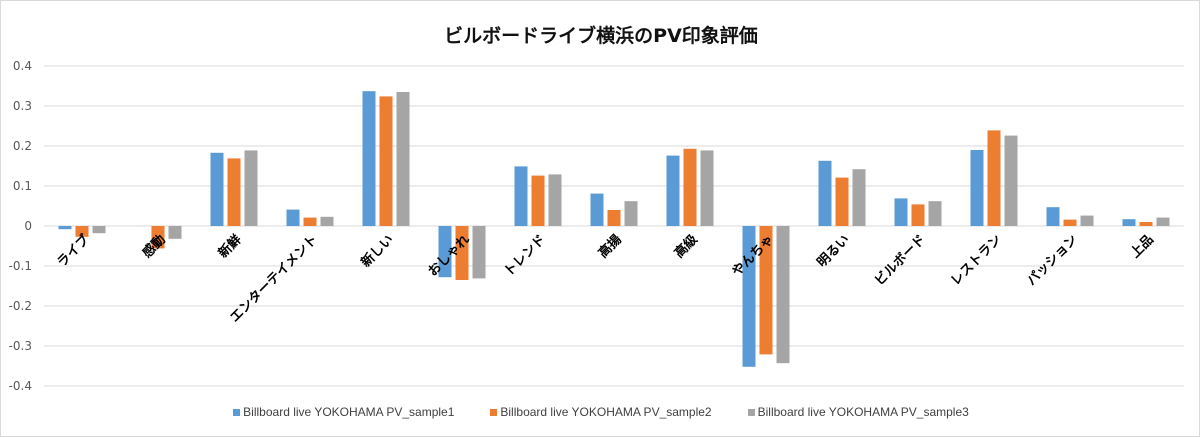 The image size is (1200, 438). I want to click on x-category-label: 明るい, so click(834, 251).